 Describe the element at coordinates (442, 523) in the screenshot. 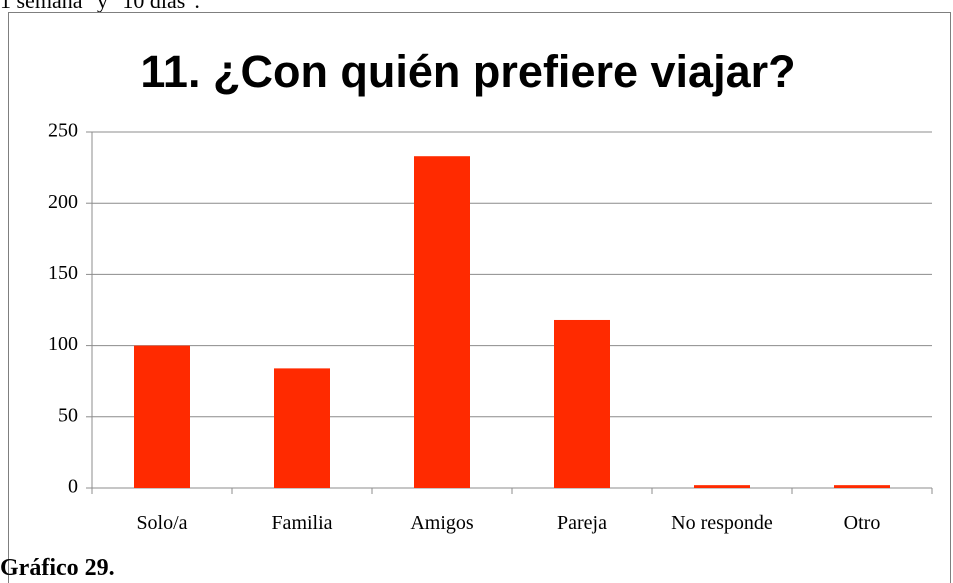

I see `x-tick-label: Amigos` at that location.